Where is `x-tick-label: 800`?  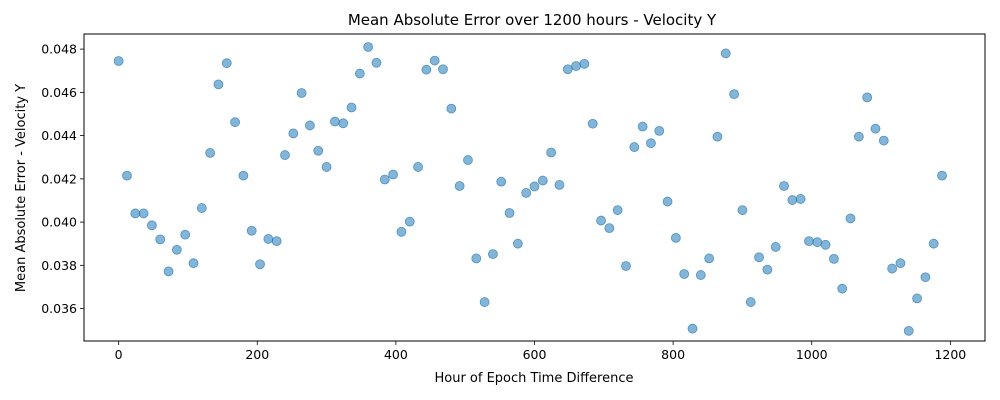 x-tick-label: 800 is located at coordinates (673, 354).